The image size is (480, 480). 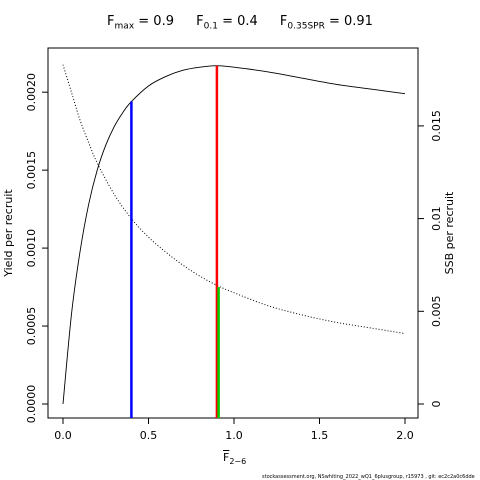 I want to click on y-axis-right: 0 0.005 0.01 0.015, so click(x=430, y=259).